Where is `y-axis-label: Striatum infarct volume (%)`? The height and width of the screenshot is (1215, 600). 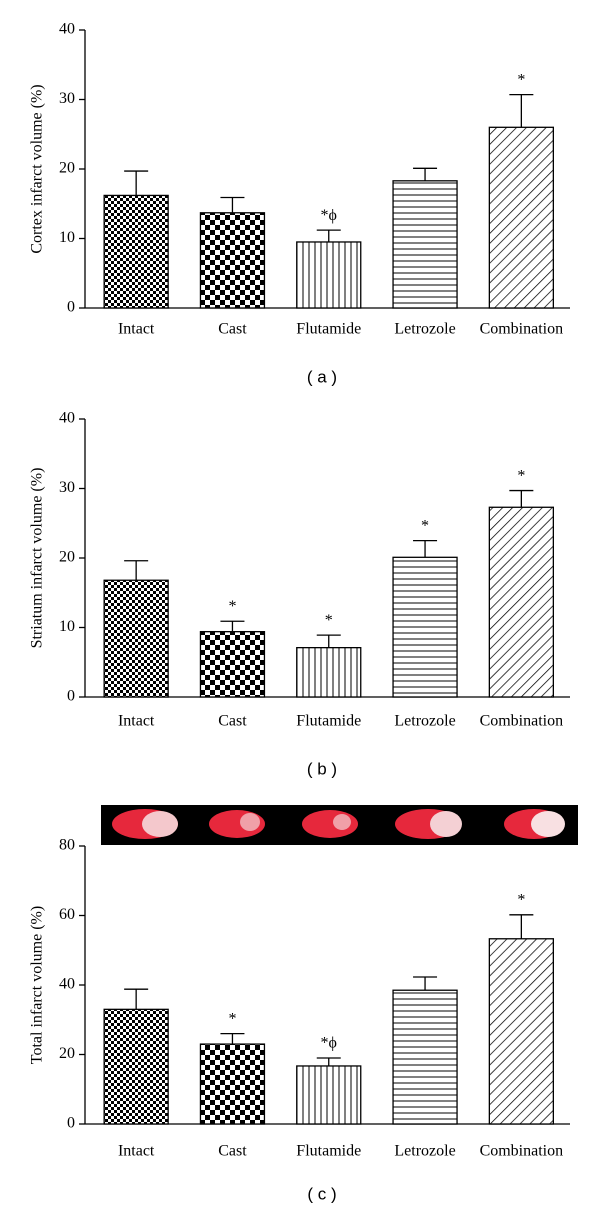
y-axis-label: Striatum infarct volume (%) is located at coordinates (37, 558).